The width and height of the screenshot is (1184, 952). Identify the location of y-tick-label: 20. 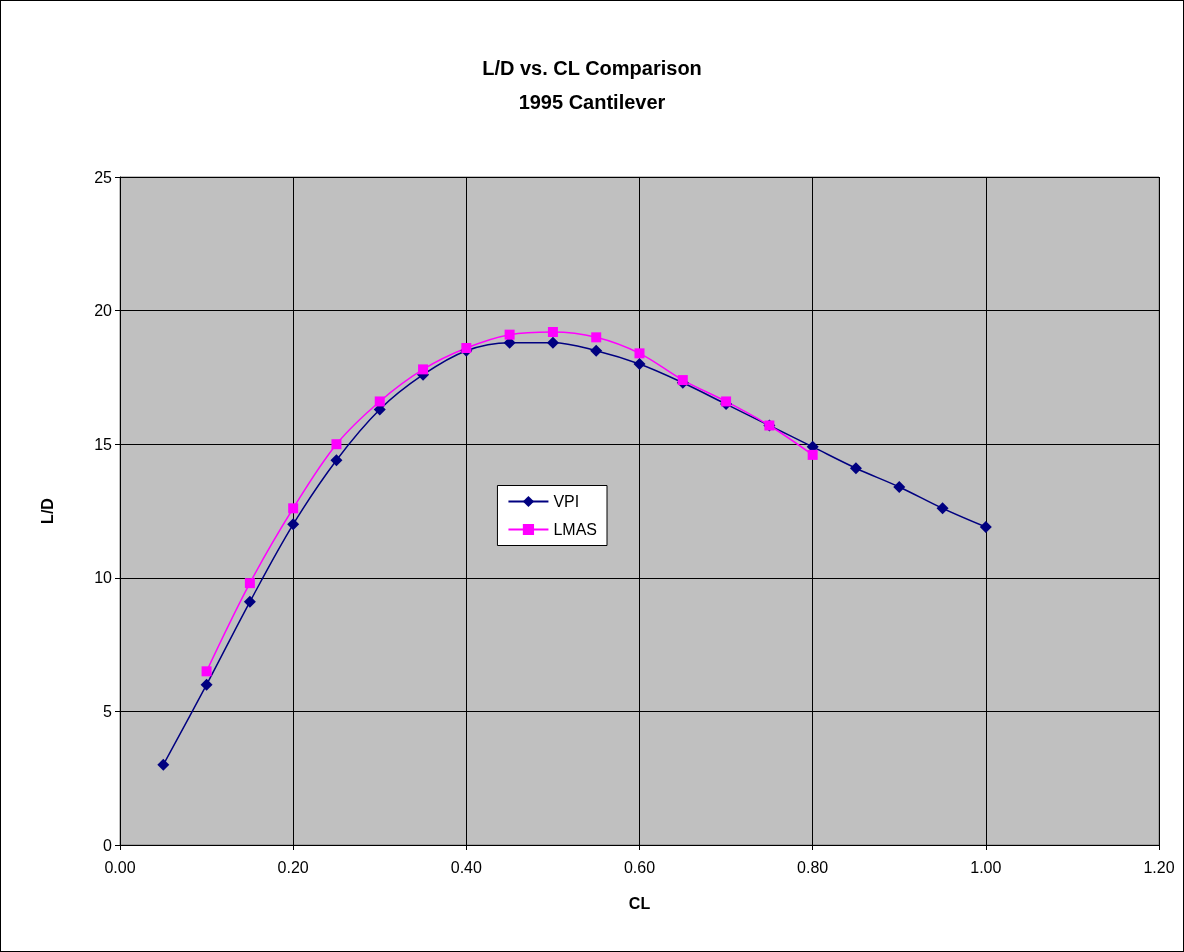
(103, 311).